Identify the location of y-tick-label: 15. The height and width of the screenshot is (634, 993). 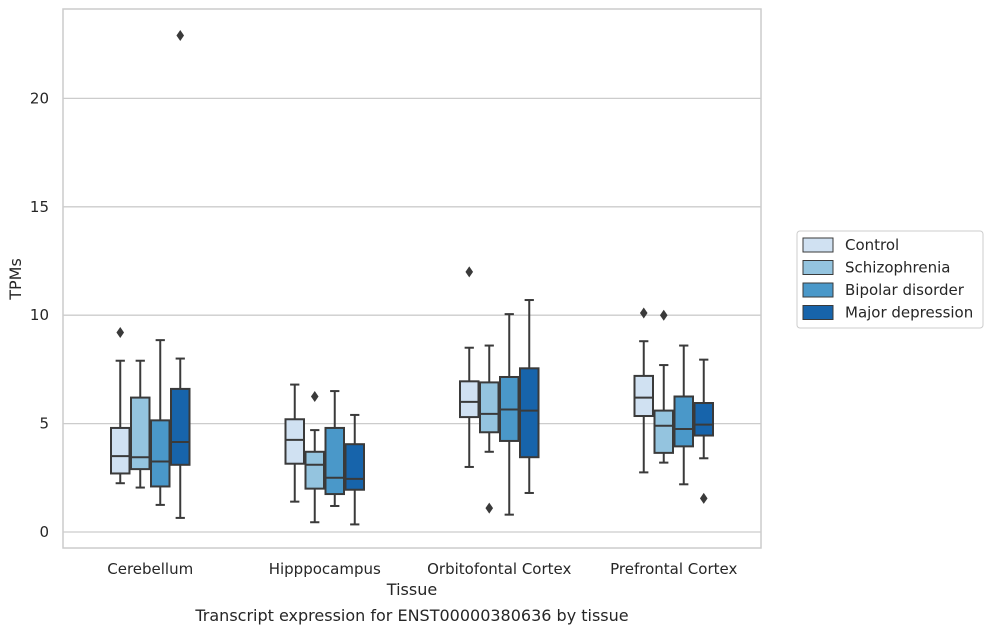
(39, 207).